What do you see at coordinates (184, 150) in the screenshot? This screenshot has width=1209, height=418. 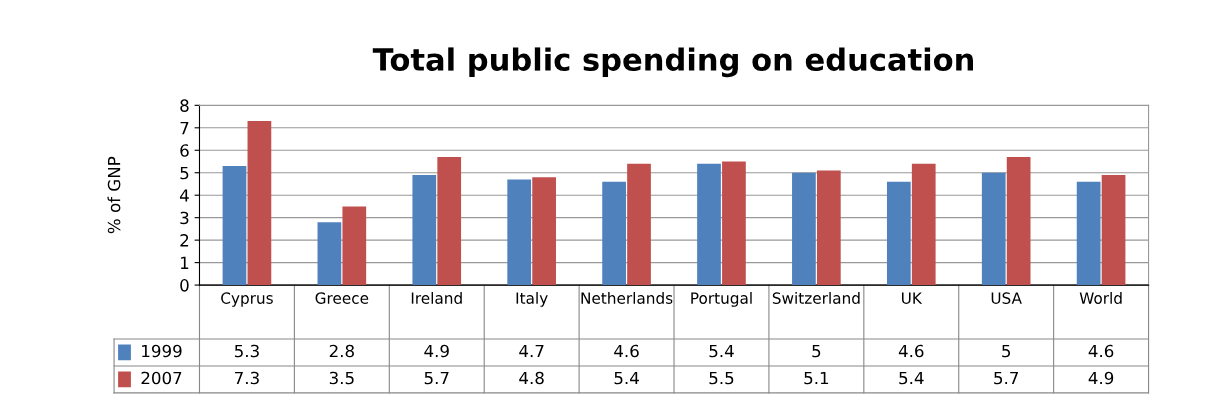 I see `y-tick-label: 6` at bounding box center [184, 150].